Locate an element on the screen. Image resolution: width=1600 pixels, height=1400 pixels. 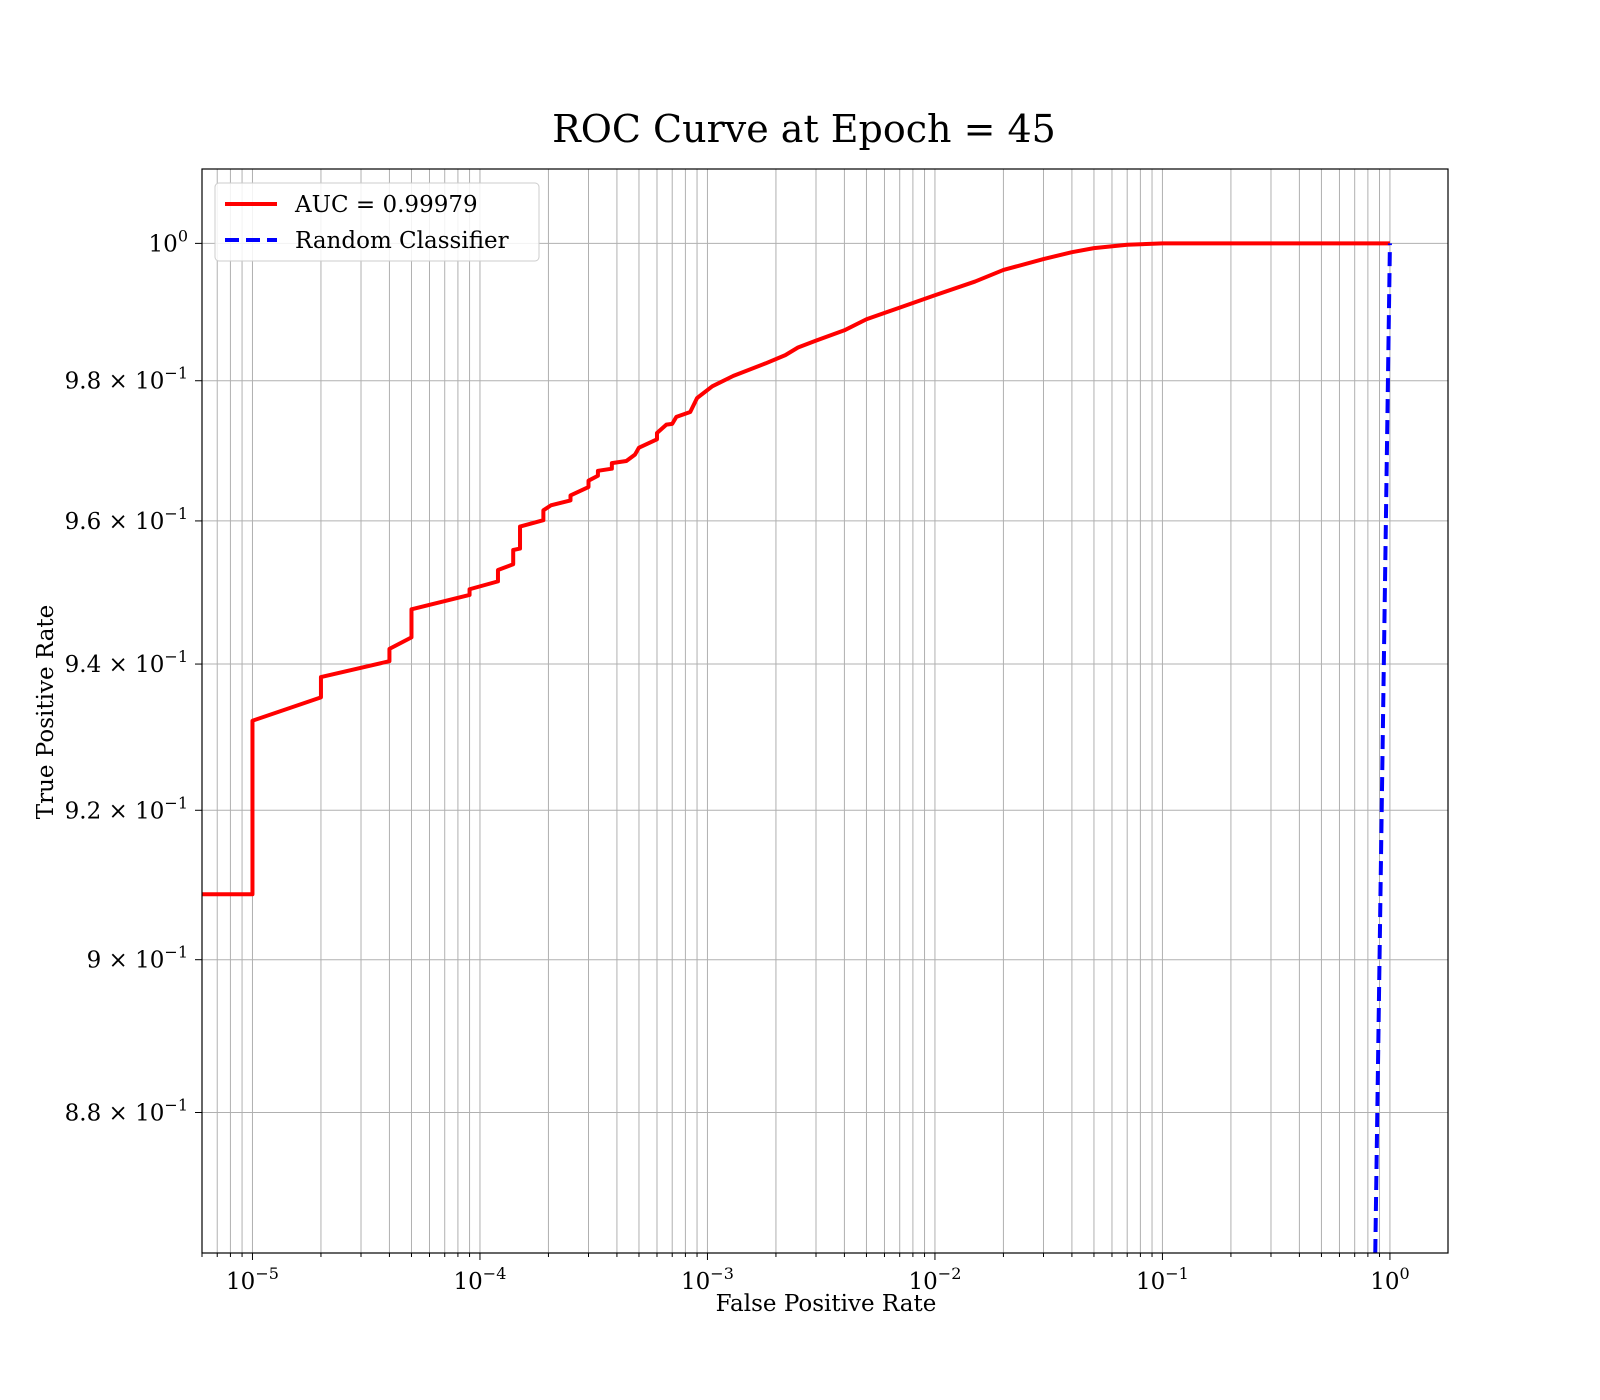
y-tick-label: 9.8 × 10⁻¹ is located at coordinates (126, 379).